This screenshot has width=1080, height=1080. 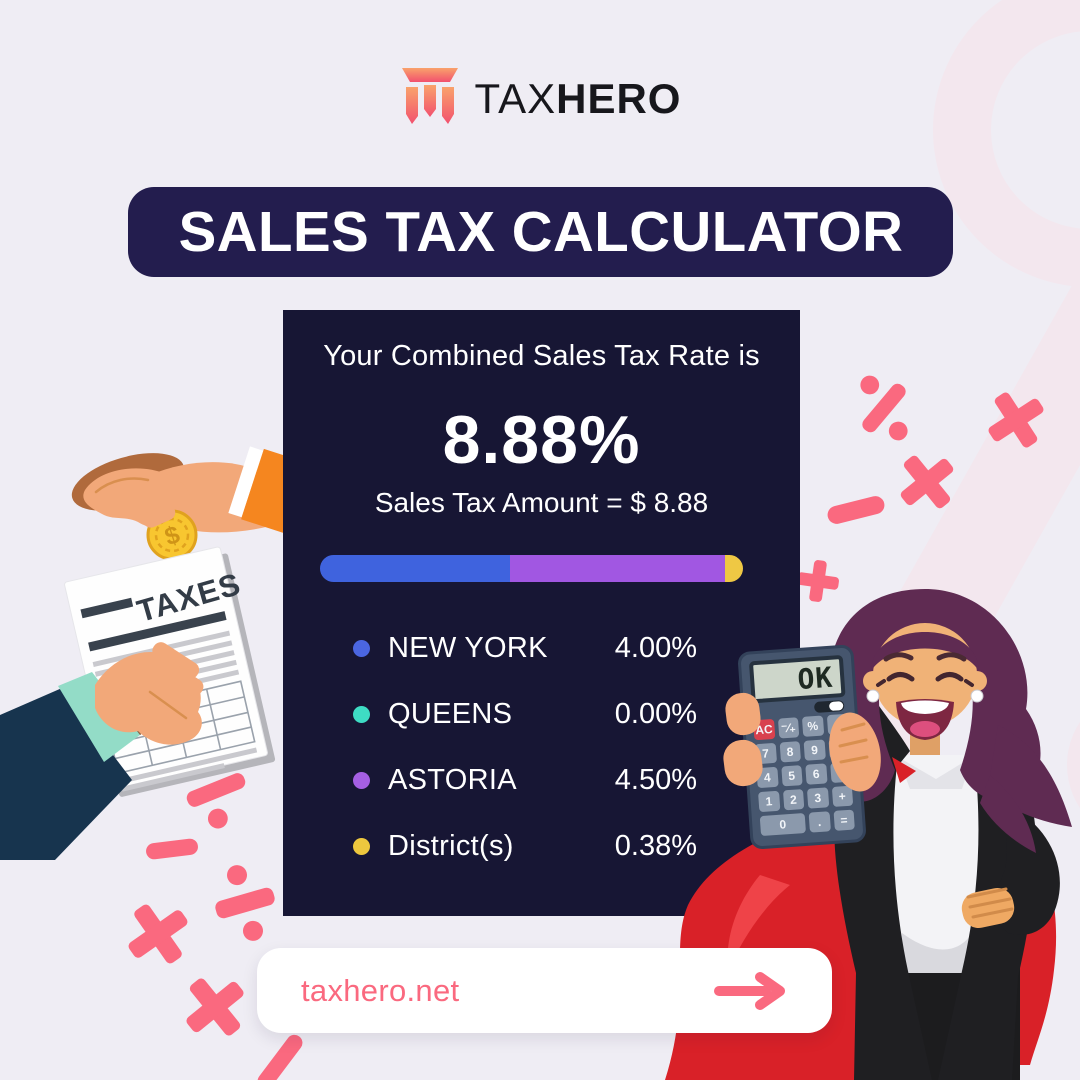 What do you see at coordinates (451, 845) in the screenshot?
I see `jurisdiction-name: District(s)` at bounding box center [451, 845].